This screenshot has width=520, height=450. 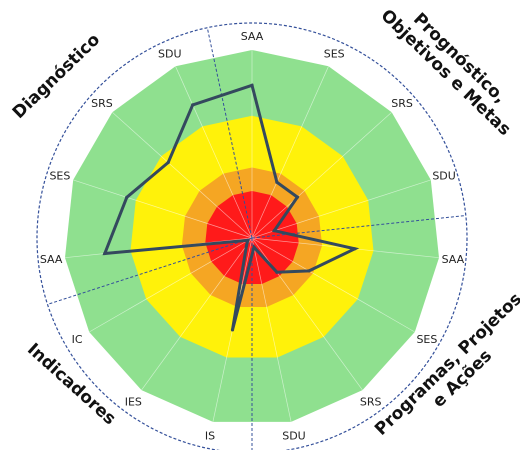 I want to click on axis-label-3: SDU, so click(x=444, y=176).